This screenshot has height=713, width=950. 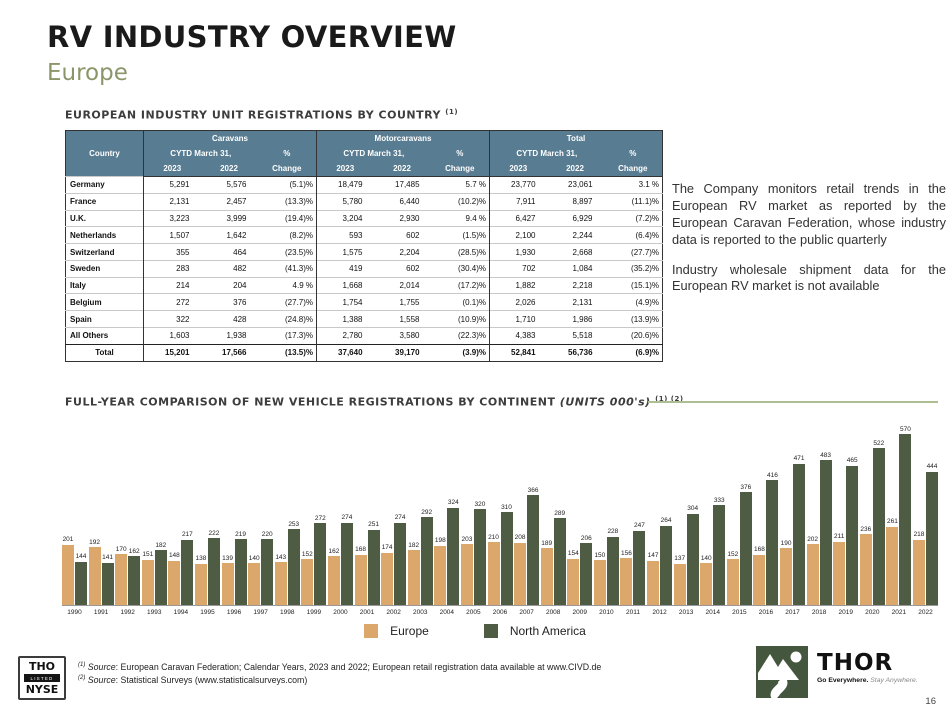 I want to click on value-cell: (20.6)%, so click(x=633, y=336).